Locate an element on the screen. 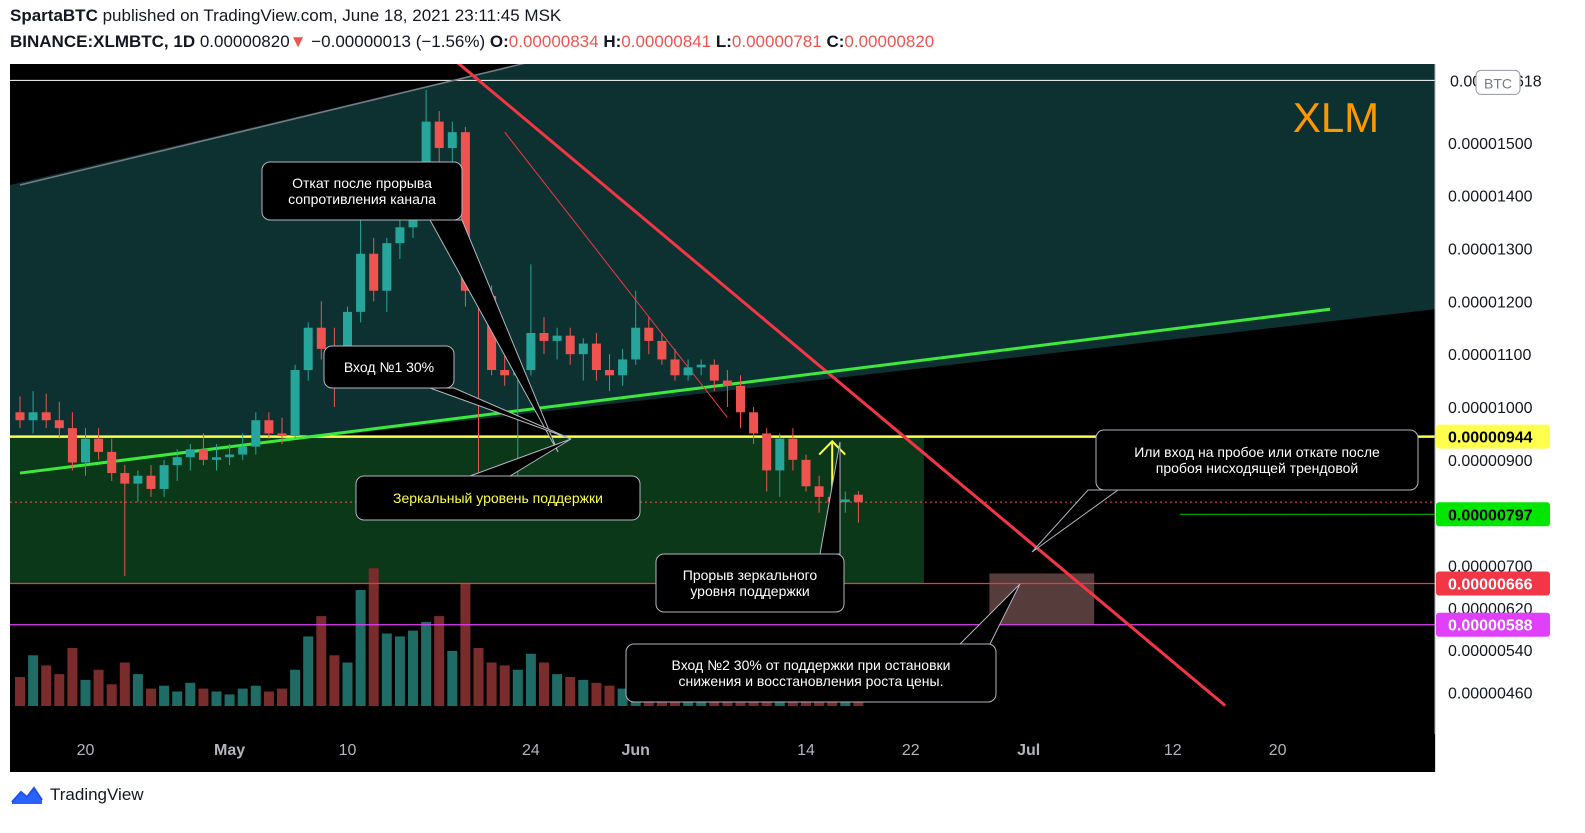 The width and height of the screenshot is (1585, 833). price-tick-label: 0.00001100 is located at coordinates (1489, 355).